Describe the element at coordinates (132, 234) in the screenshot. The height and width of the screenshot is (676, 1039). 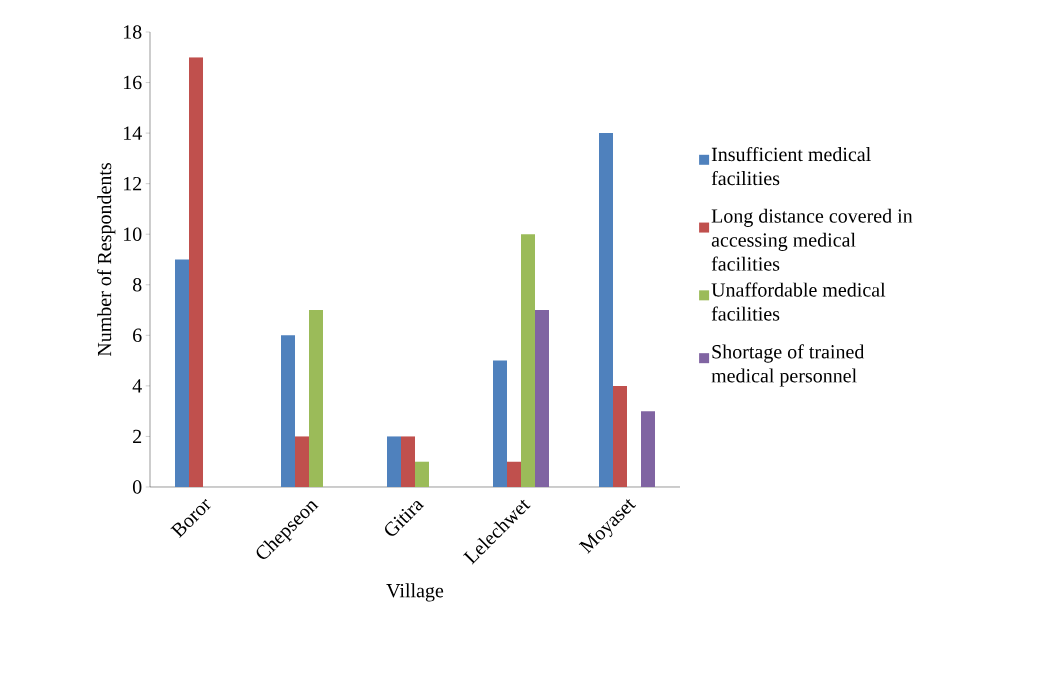
I see `y-tick-label: 10` at that location.